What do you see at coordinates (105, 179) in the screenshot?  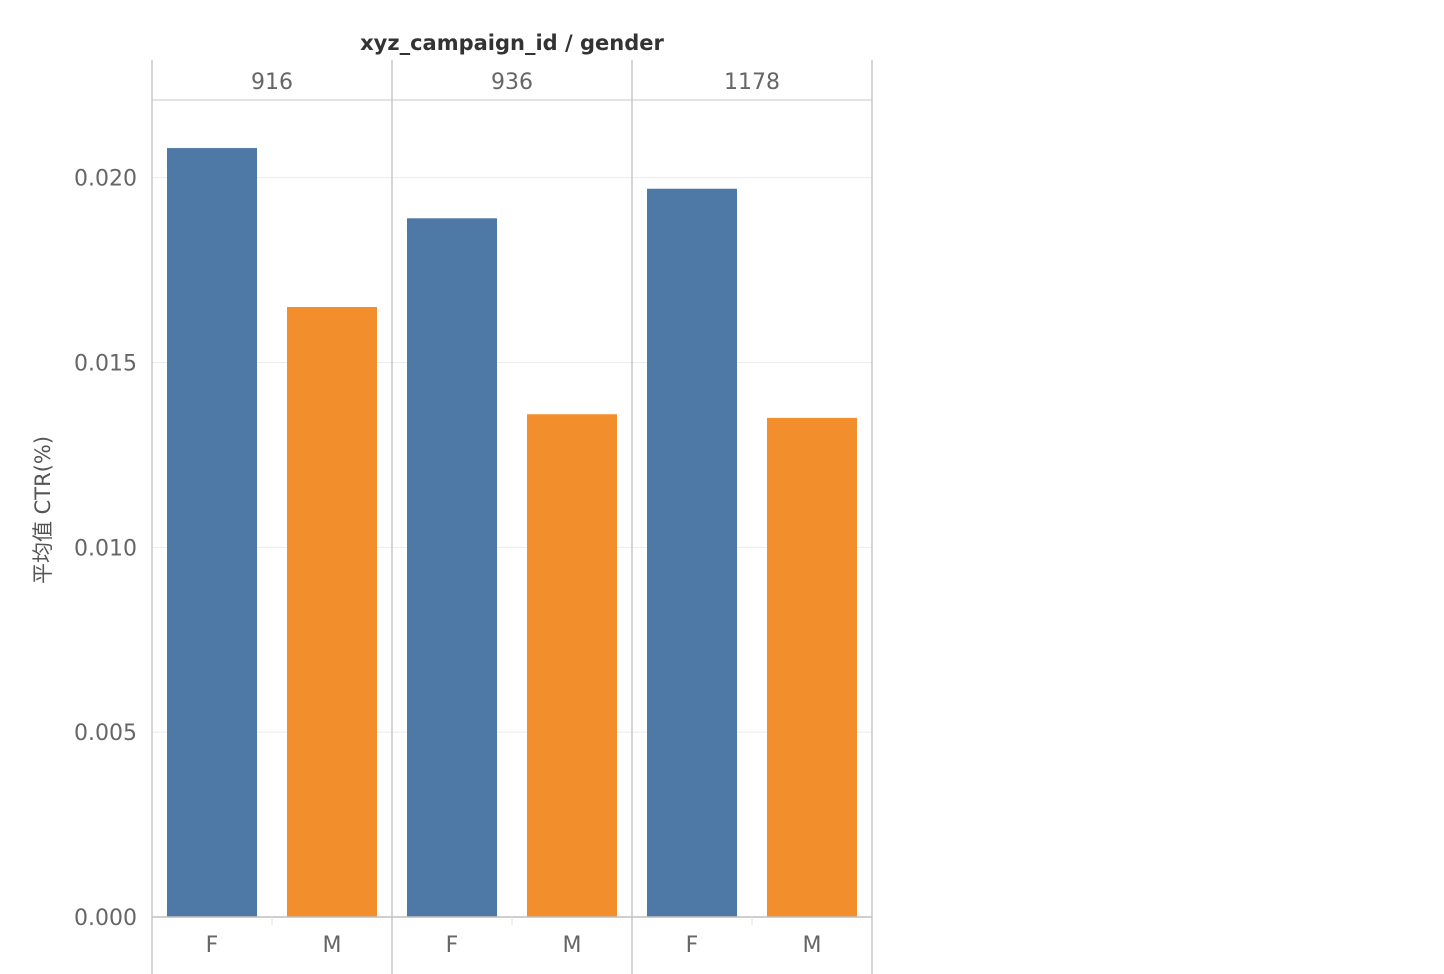 I see `y-tick-label: 0.020` at bounding box center [105, 179].